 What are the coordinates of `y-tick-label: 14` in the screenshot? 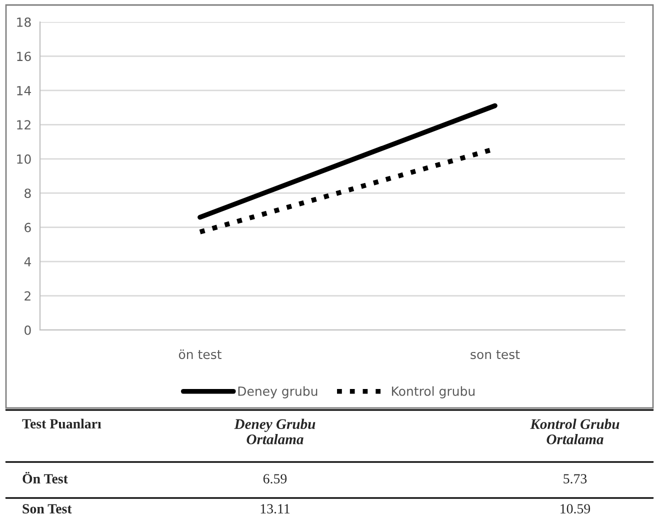 It's located at (24, 91).